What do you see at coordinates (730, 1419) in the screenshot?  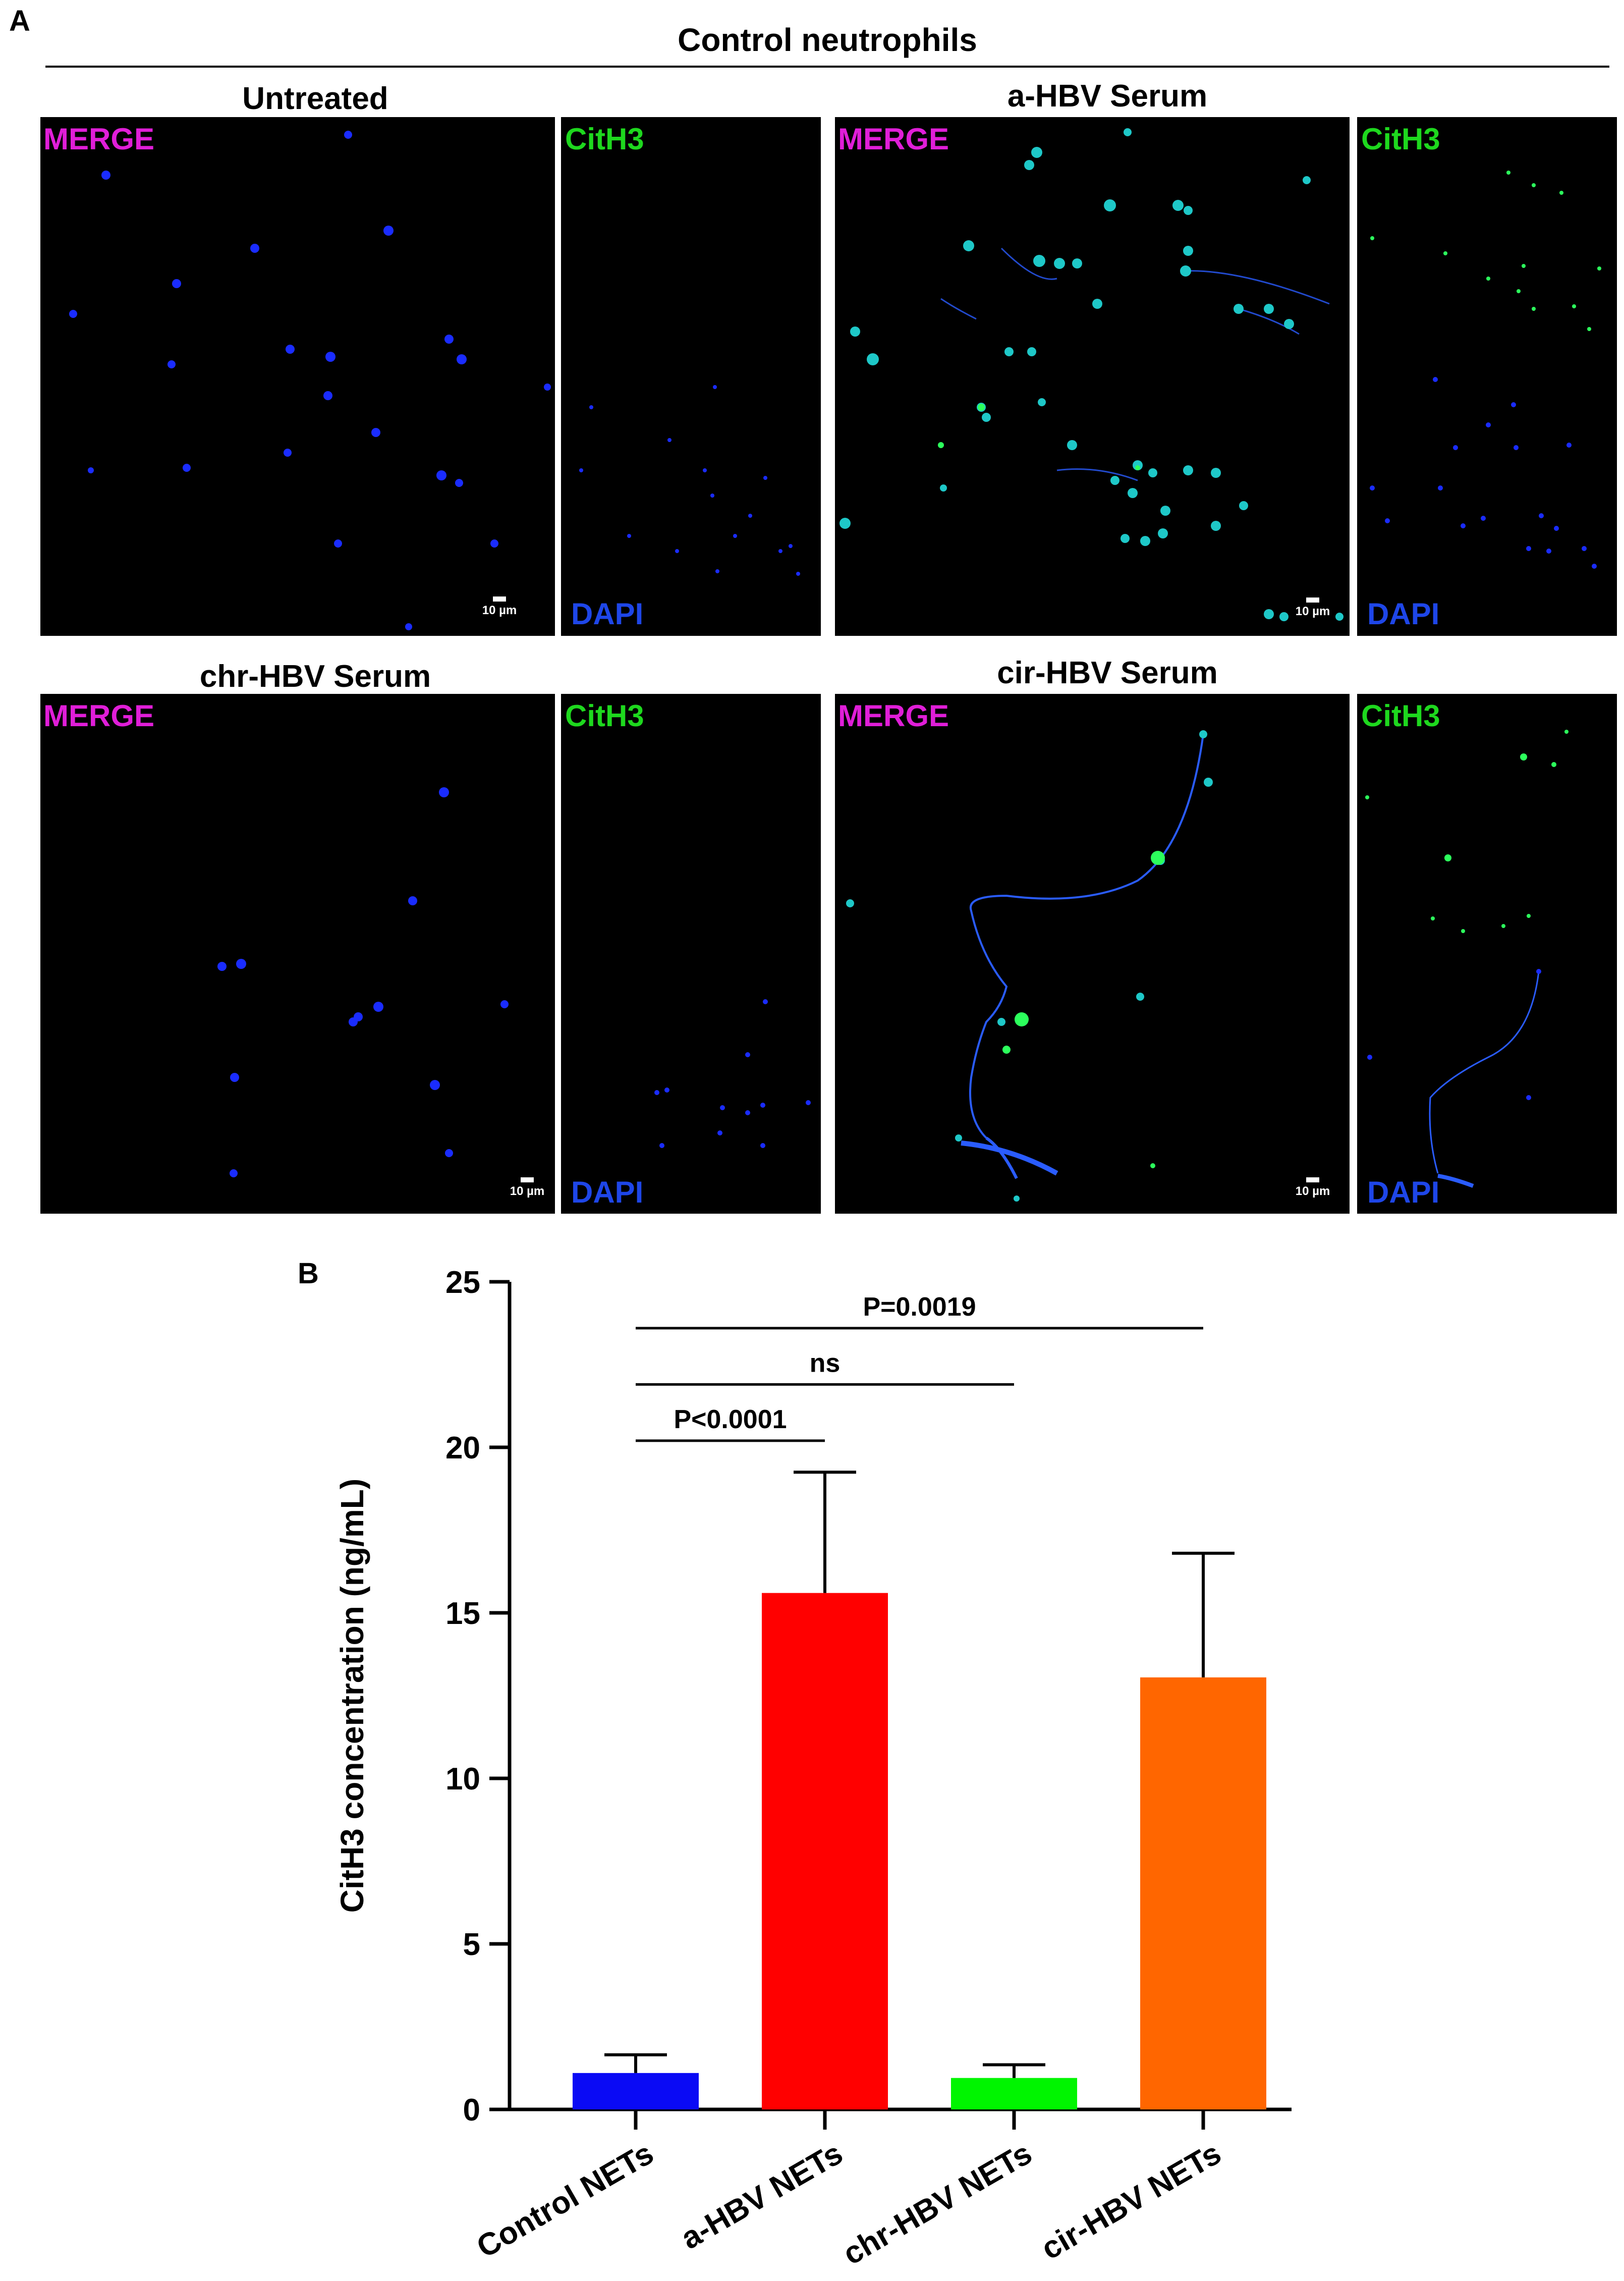 I see `significance-label-0: P<0.0001` at bounding box center [730, 1419].